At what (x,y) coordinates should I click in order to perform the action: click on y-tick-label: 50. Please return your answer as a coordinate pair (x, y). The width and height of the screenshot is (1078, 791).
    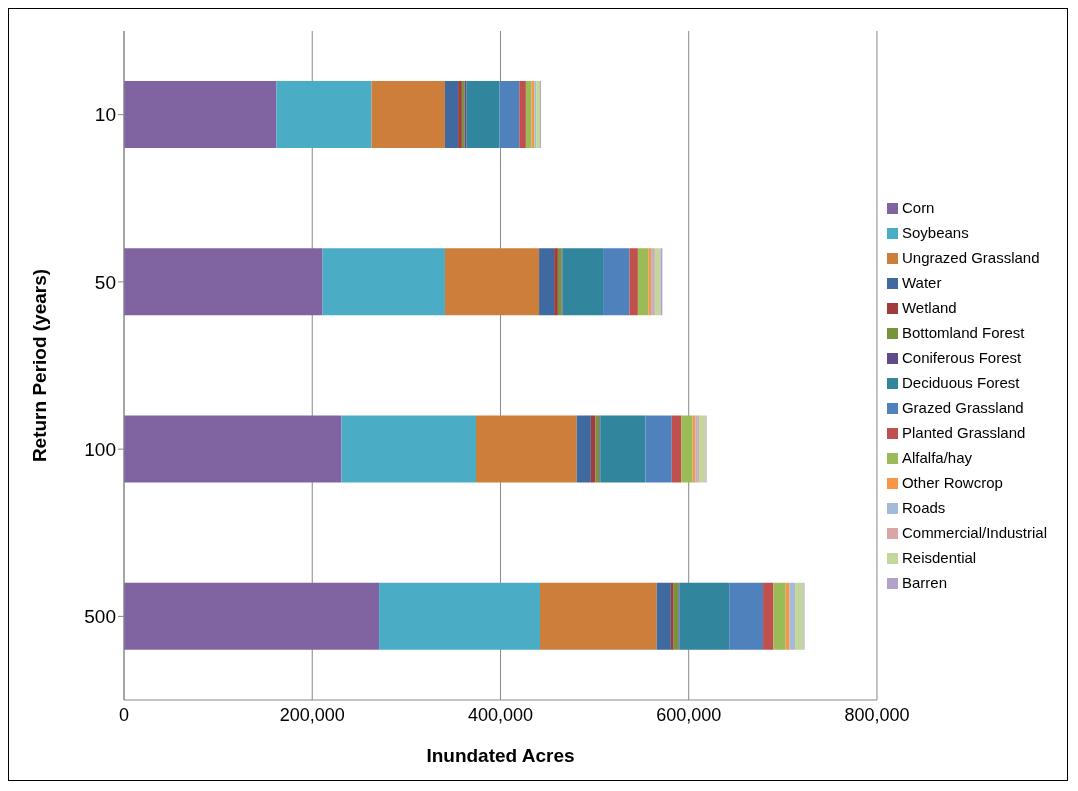
    Looking at the image, I should click on (105, 282).